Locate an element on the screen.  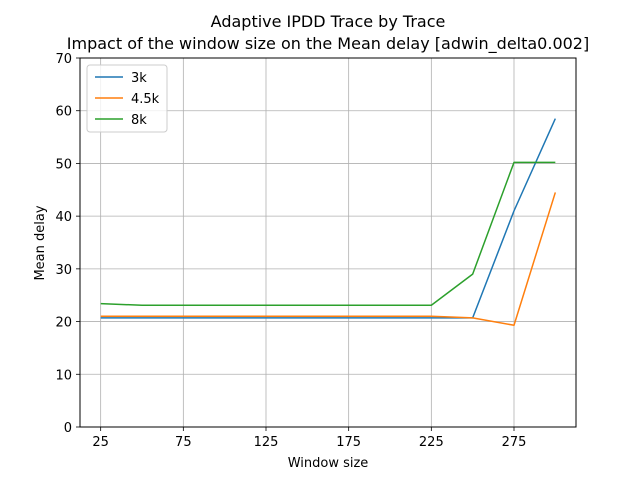
x-tick-label: 125 is located at coordinates (266, 442).